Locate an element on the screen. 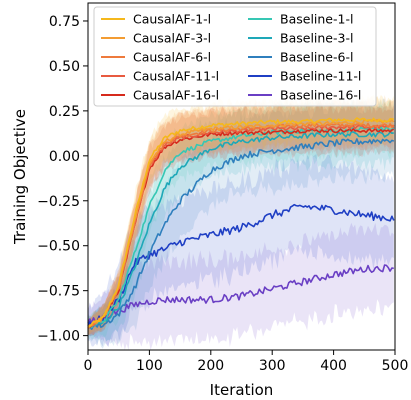 The height and width of the screenshot is (400, 411). x-axis-label: Iteration is located at coordinates (242, 390).